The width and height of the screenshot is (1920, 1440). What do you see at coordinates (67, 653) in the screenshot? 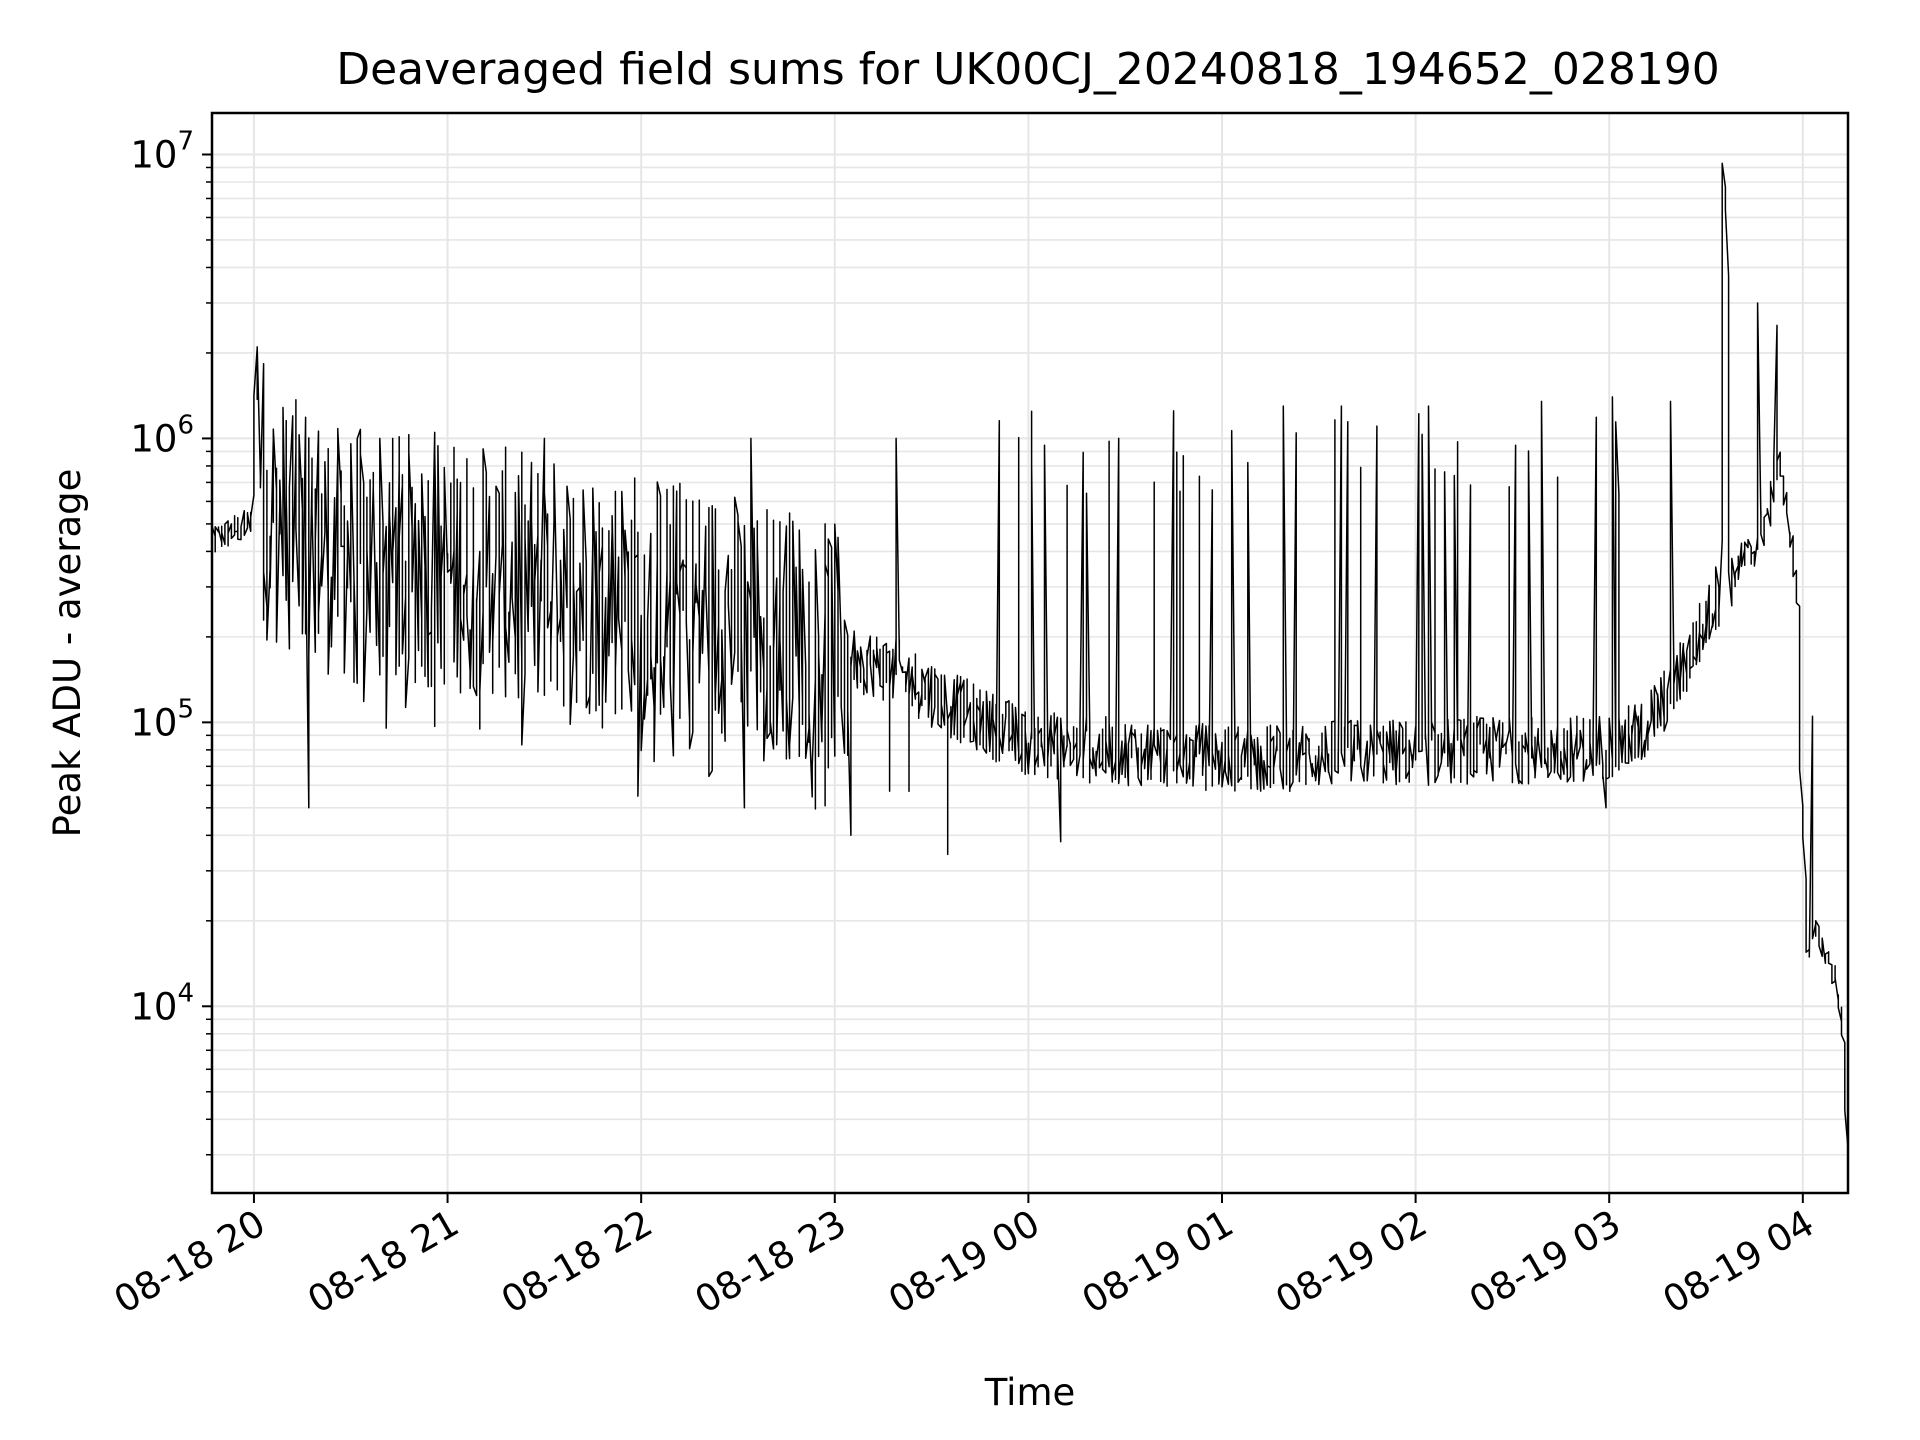
I see `y-axis-label: Peak ADU - average` at bounding box center [67, 653].